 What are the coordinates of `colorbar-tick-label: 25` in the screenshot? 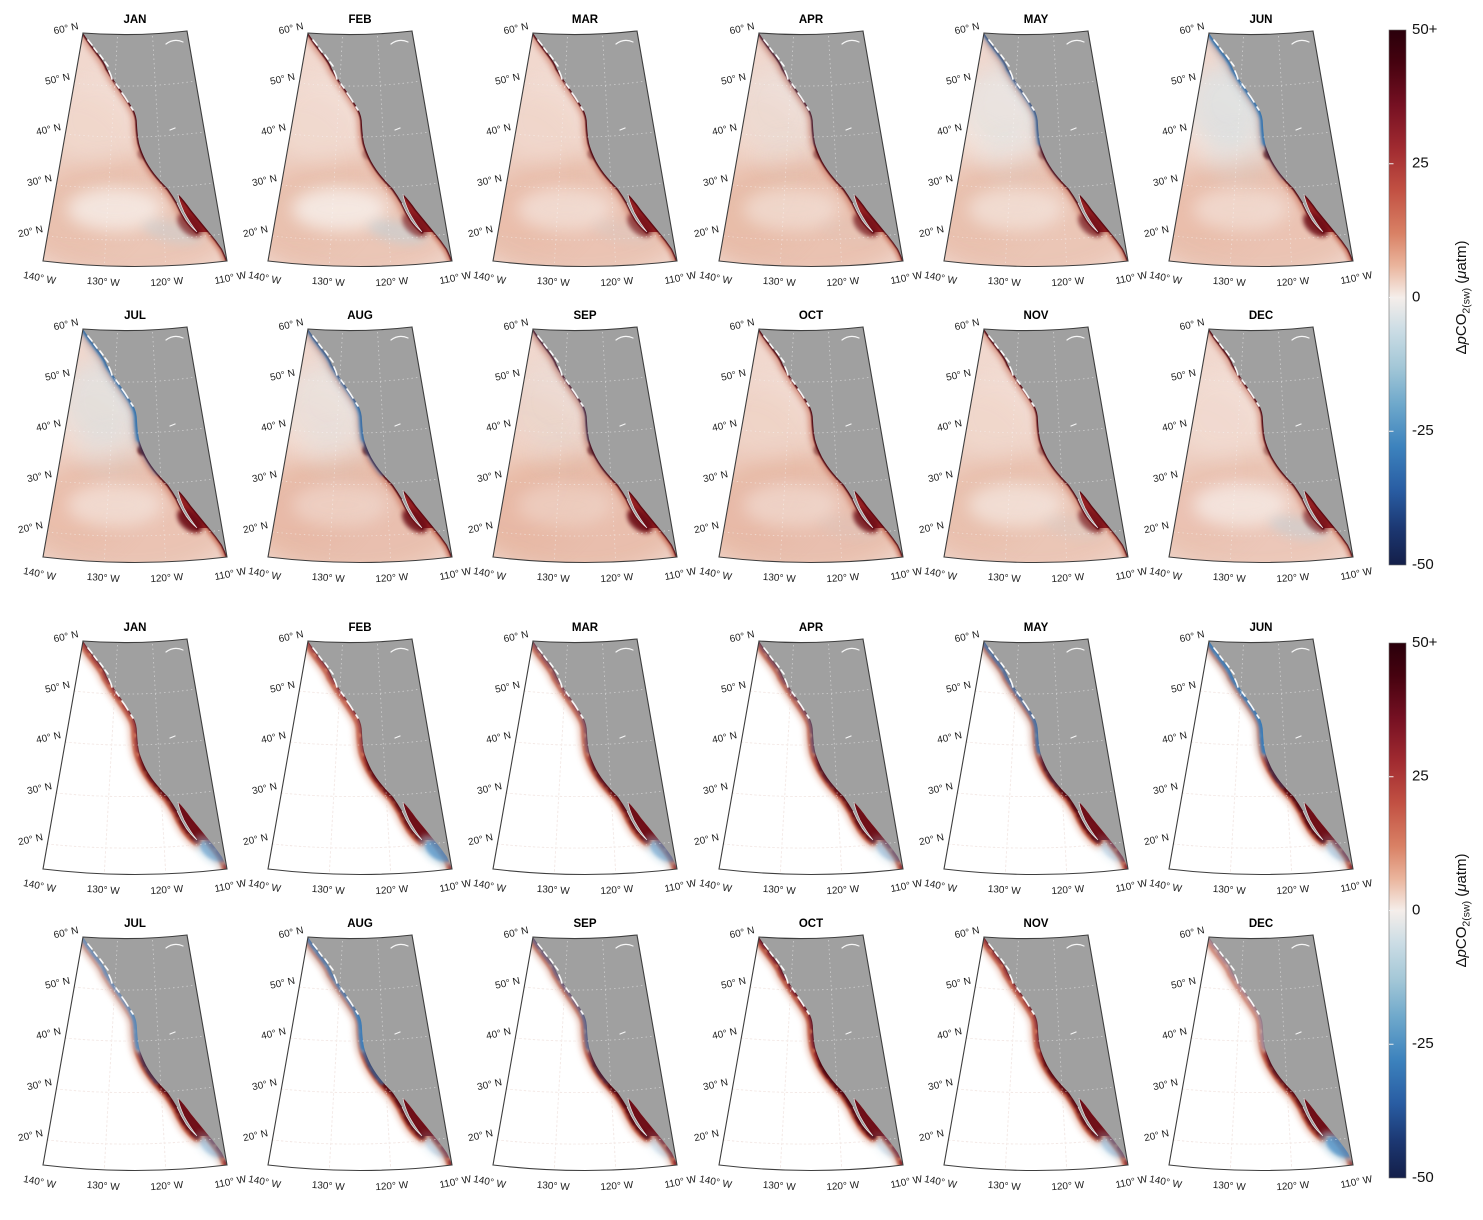 It's located at (1420, 776).